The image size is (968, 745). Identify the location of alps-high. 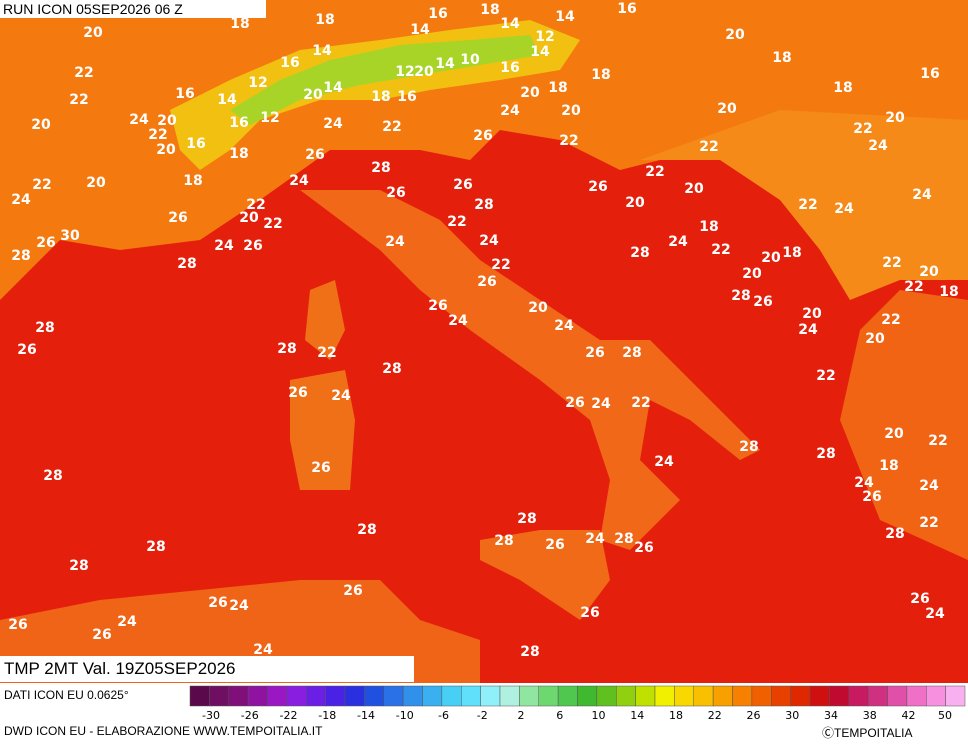
(385, 80).